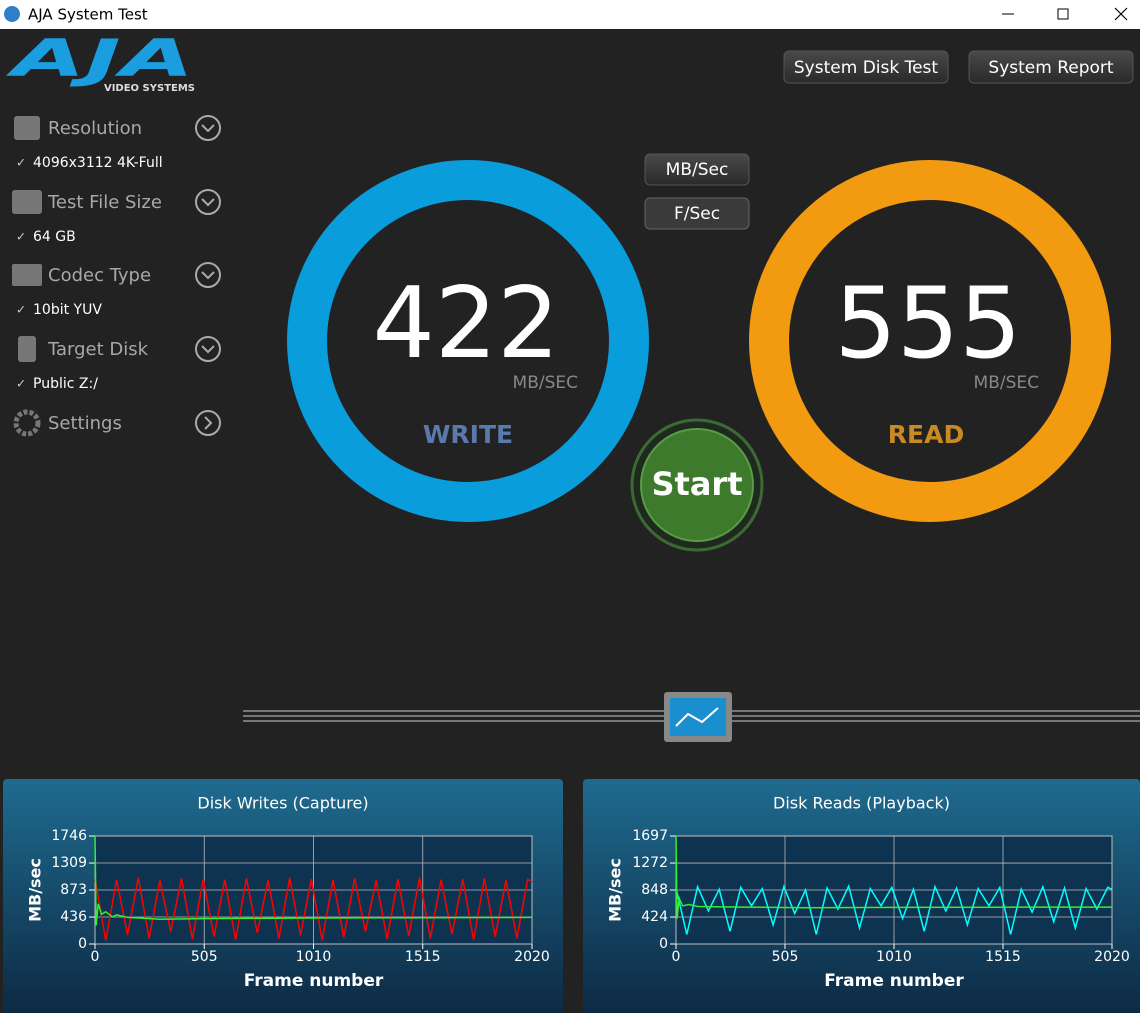 This screenshot has height=1013, width=1140. Describe the element at coordinates (73, 890) in the screenshot. I see `y-tick-label: 873` at that location.